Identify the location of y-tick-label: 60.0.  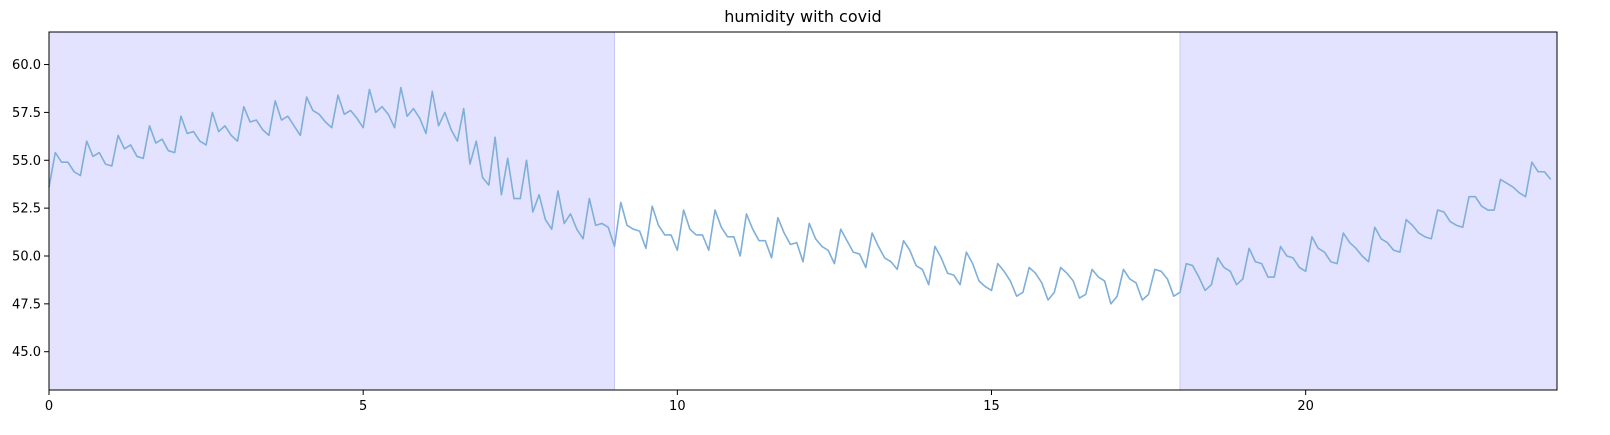
(26, 65).